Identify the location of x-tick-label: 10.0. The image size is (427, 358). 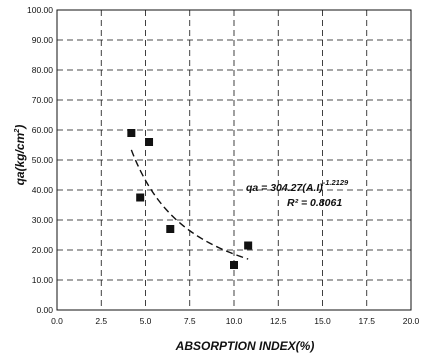
(234, 321).